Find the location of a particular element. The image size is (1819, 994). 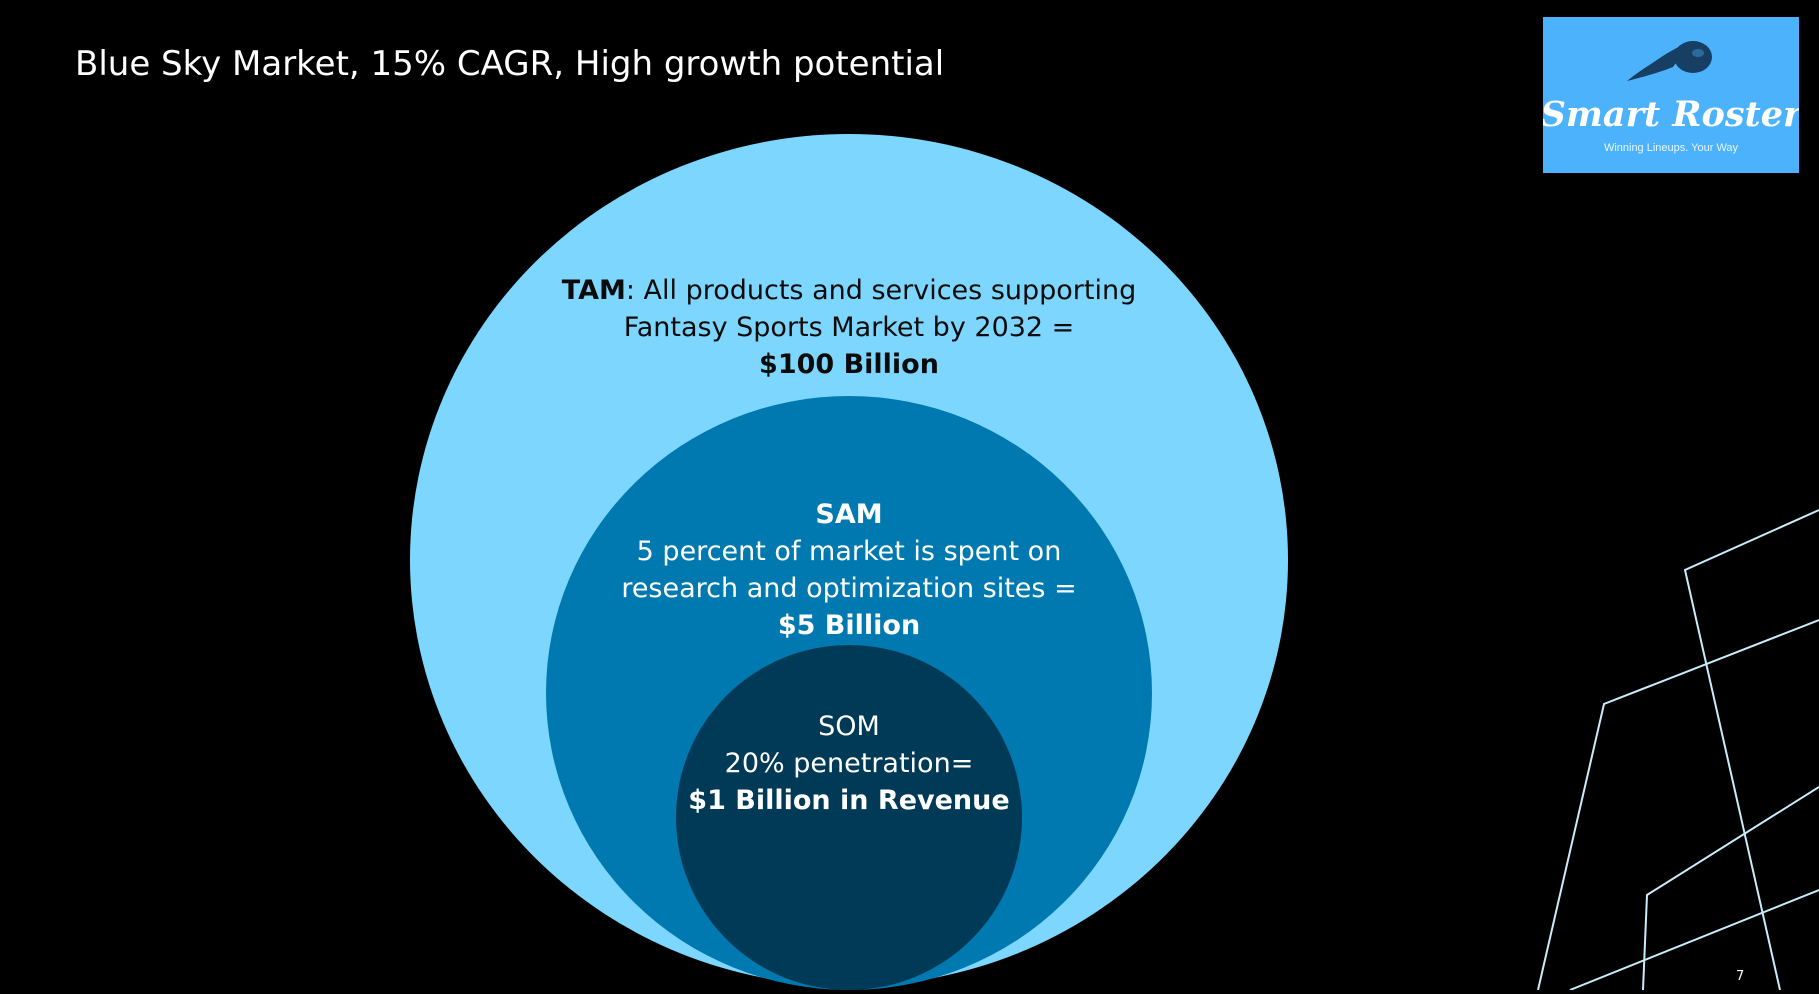

som-circle is located at coordinates (849, 817).